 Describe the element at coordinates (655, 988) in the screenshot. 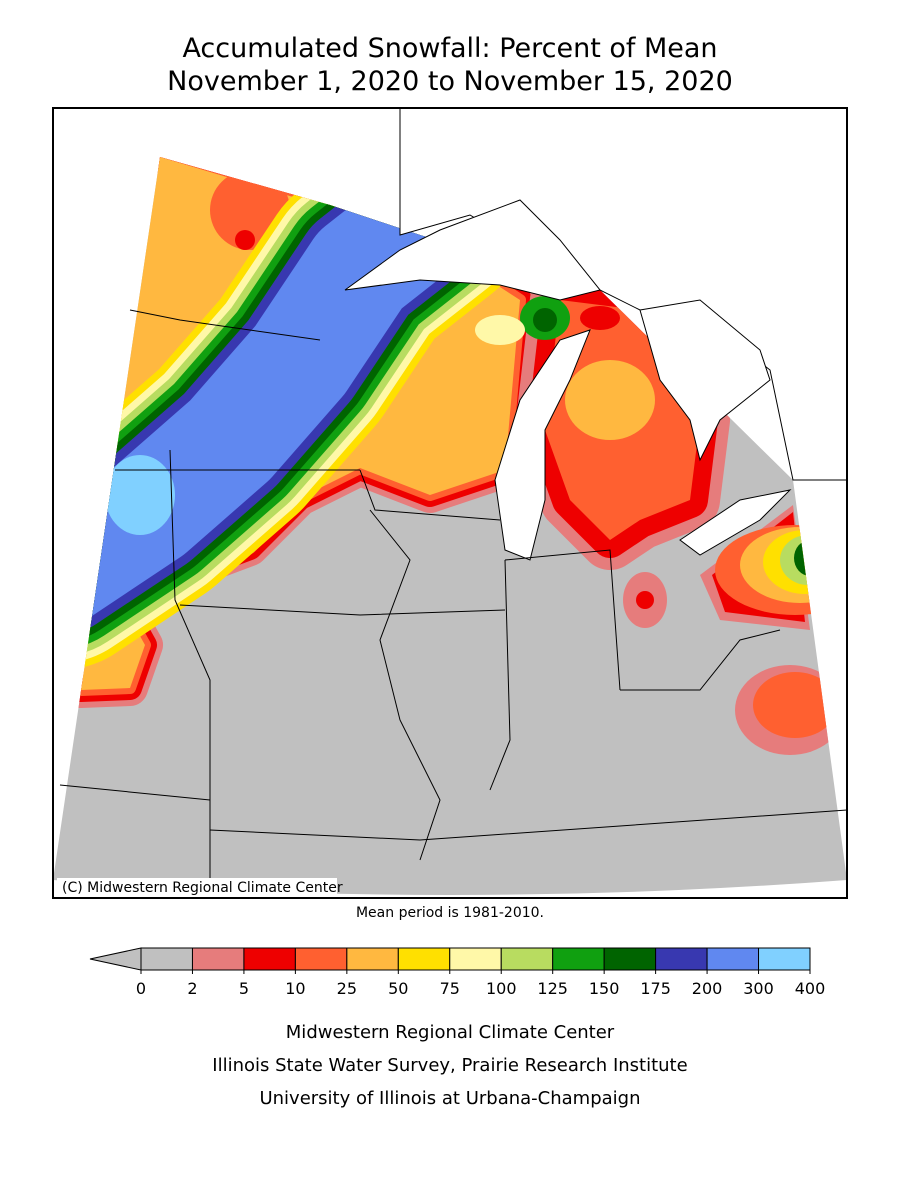

I see `legend-tick-label: 175` at that location.